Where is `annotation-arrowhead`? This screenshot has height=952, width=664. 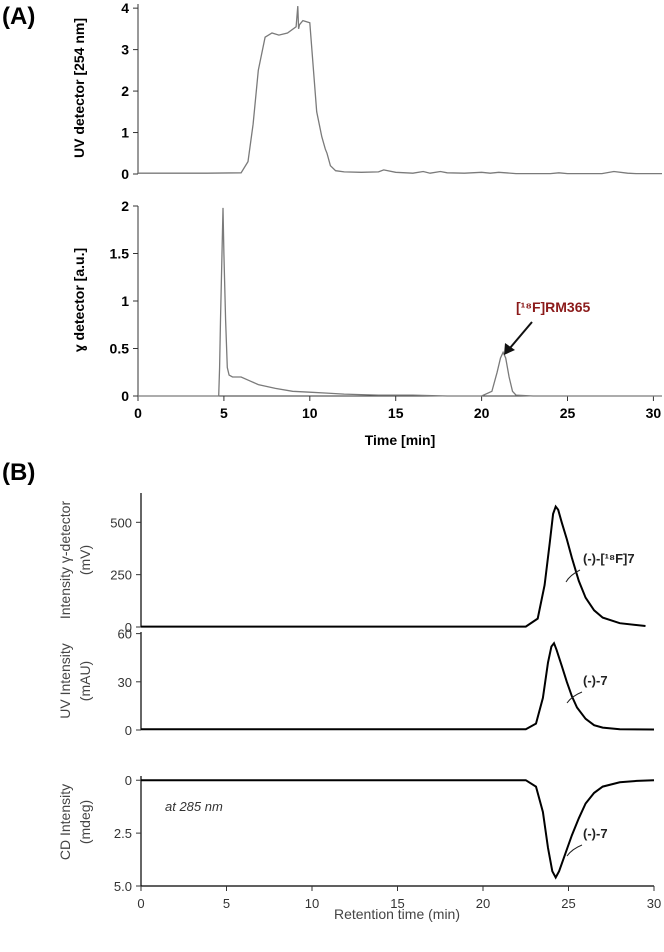
annotation-arrowhead is located at coordinates (509, 349).